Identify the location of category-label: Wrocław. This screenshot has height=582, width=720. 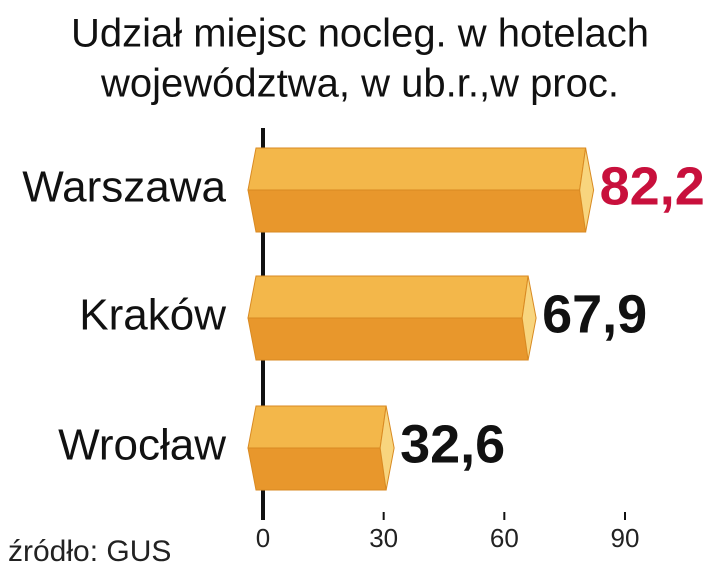
(142, 445).